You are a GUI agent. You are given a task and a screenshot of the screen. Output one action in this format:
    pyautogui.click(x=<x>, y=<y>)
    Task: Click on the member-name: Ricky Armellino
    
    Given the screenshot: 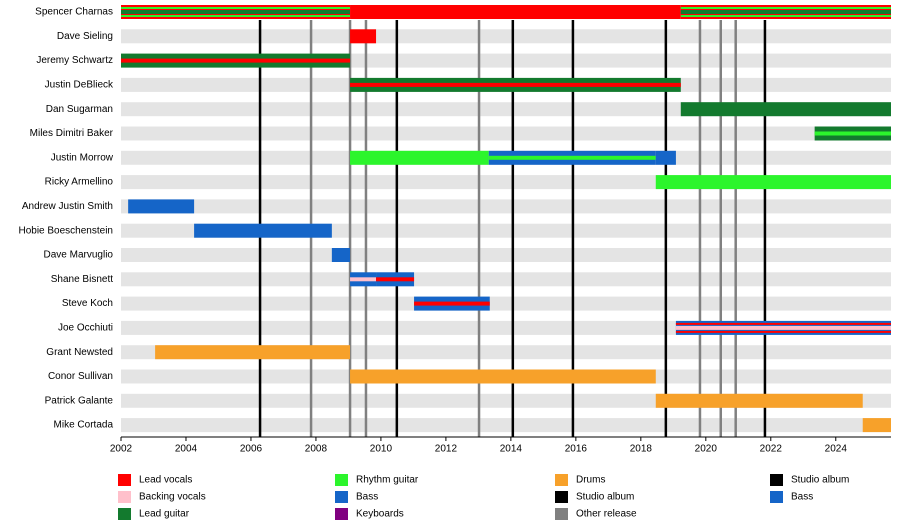 What is the action you would take?
    pyautogui.click(x=79, y=182)
    